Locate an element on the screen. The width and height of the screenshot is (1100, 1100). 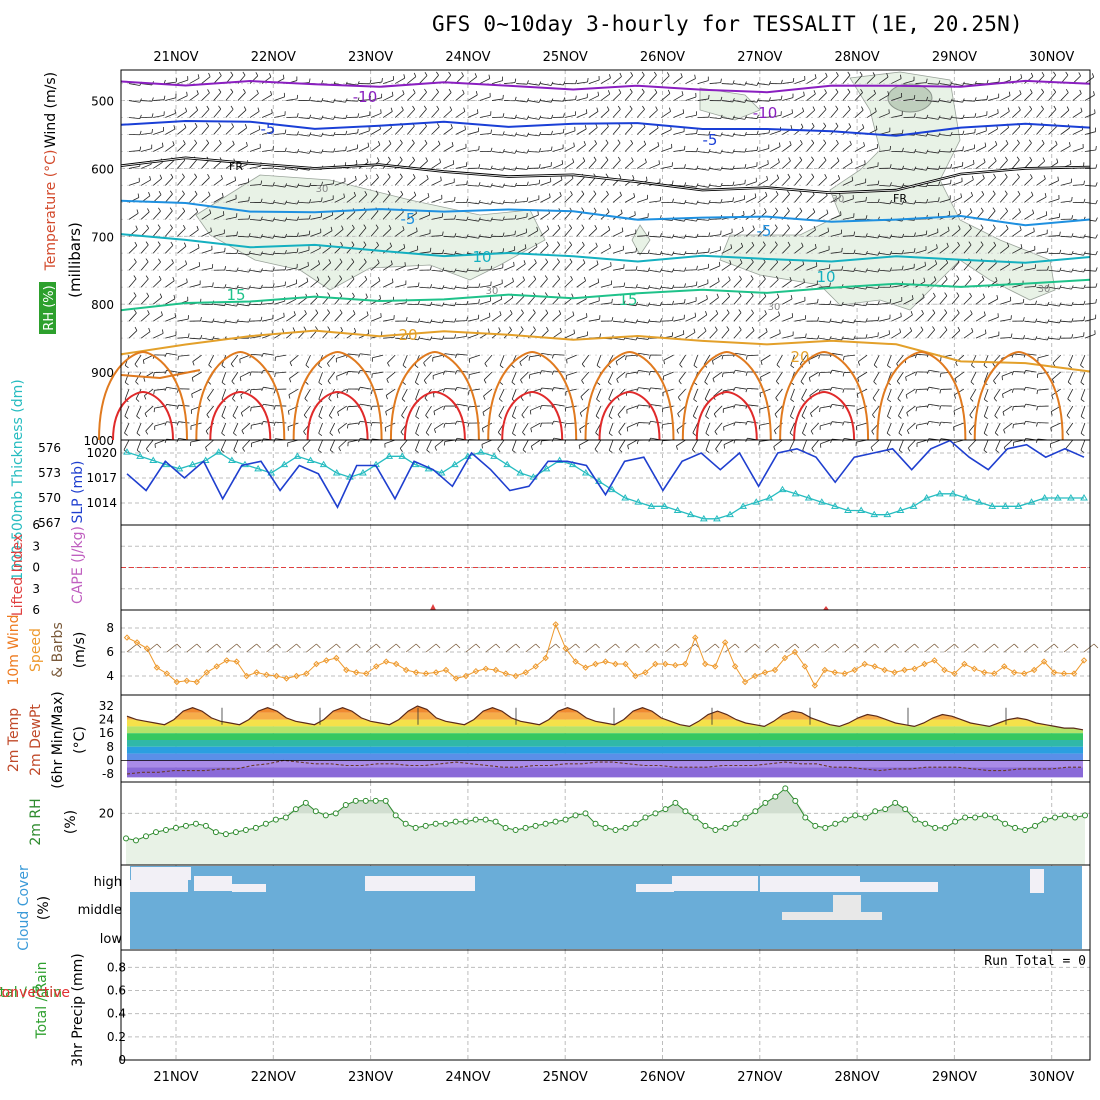
isotherm-label: 20 is located at coordinates (799, 357).